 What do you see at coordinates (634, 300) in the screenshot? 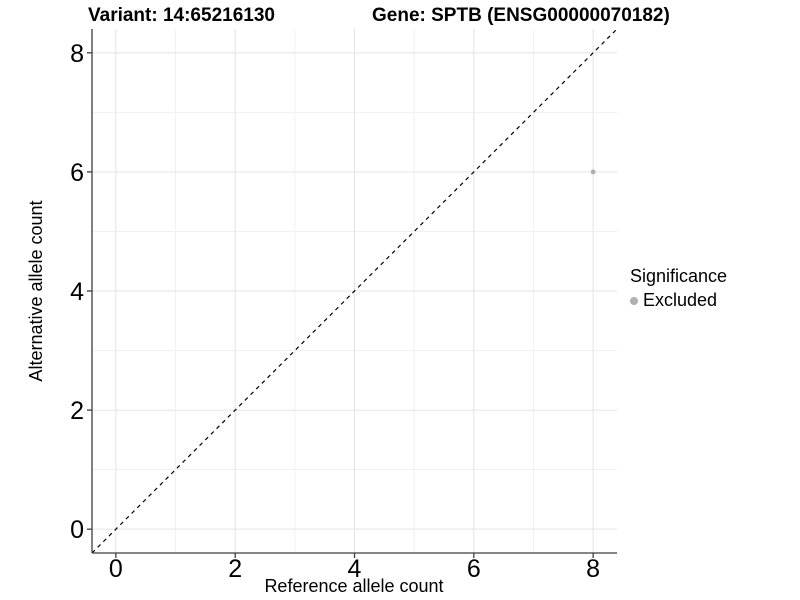
I see `legend-point-icon` at bounding box center [634, 300].